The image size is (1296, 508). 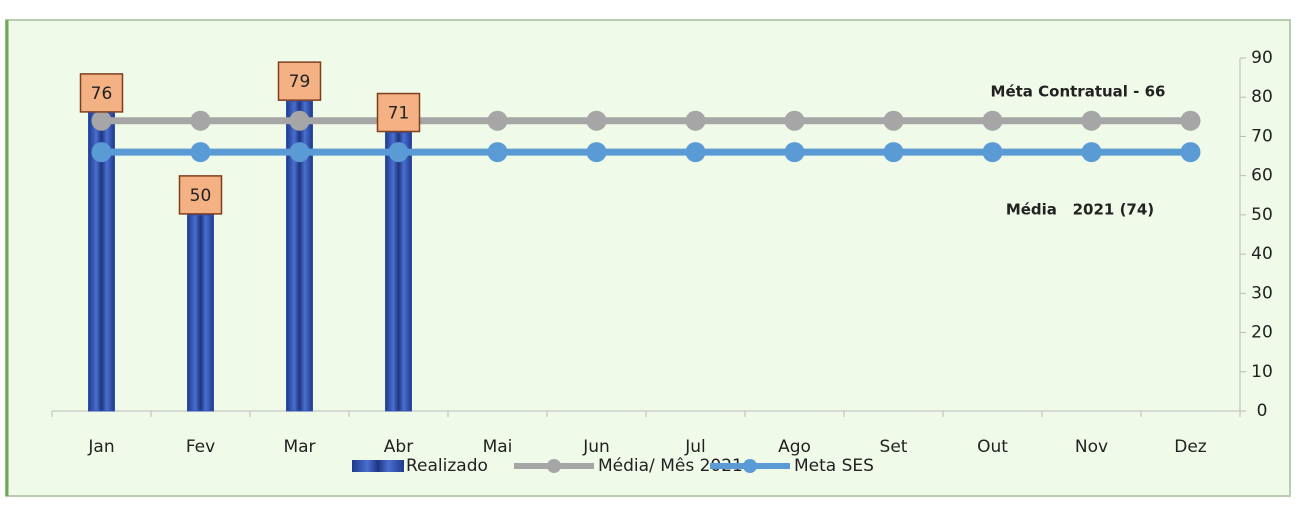 I want to click on value-label: 79, so click(x=300, y=82).